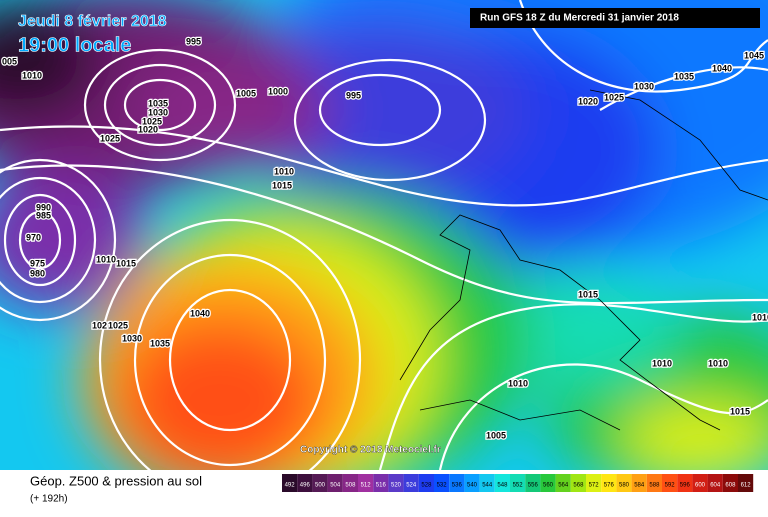  I want to click on colorbar-label: 492, so click(290, 486).